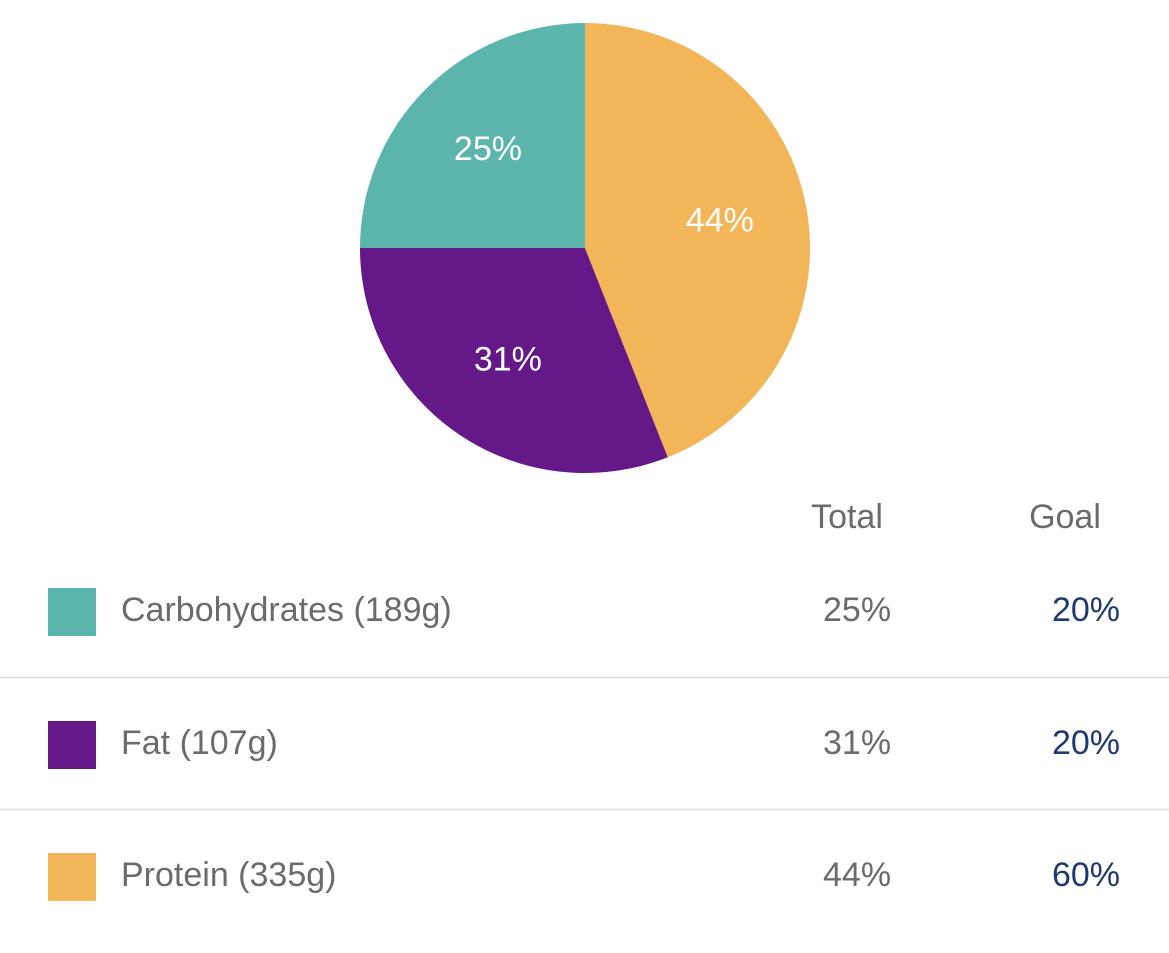 The width and height of the screenshot is (1169, 953). What do you see at coordinates (857, 875) in the screenshot?
I see `total-percent: 44%` at bounding box center [857, 875].